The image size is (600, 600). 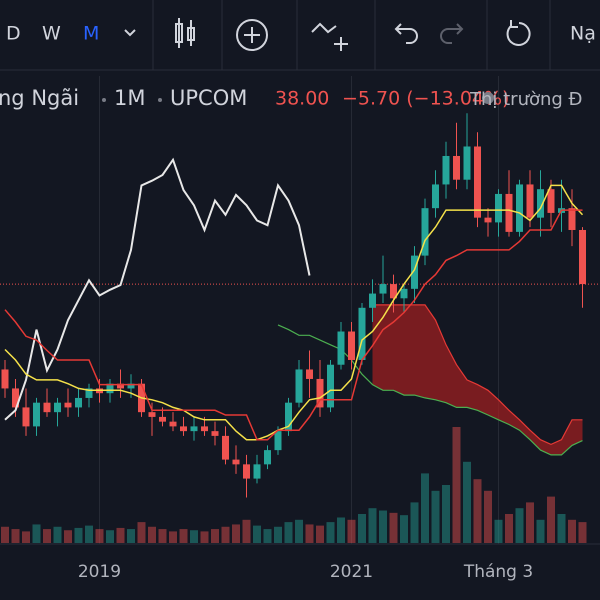 What do you see at coordinates (91, 34) in the screenshot?
I see `interval-button: M` at bounding box center [91, 34].